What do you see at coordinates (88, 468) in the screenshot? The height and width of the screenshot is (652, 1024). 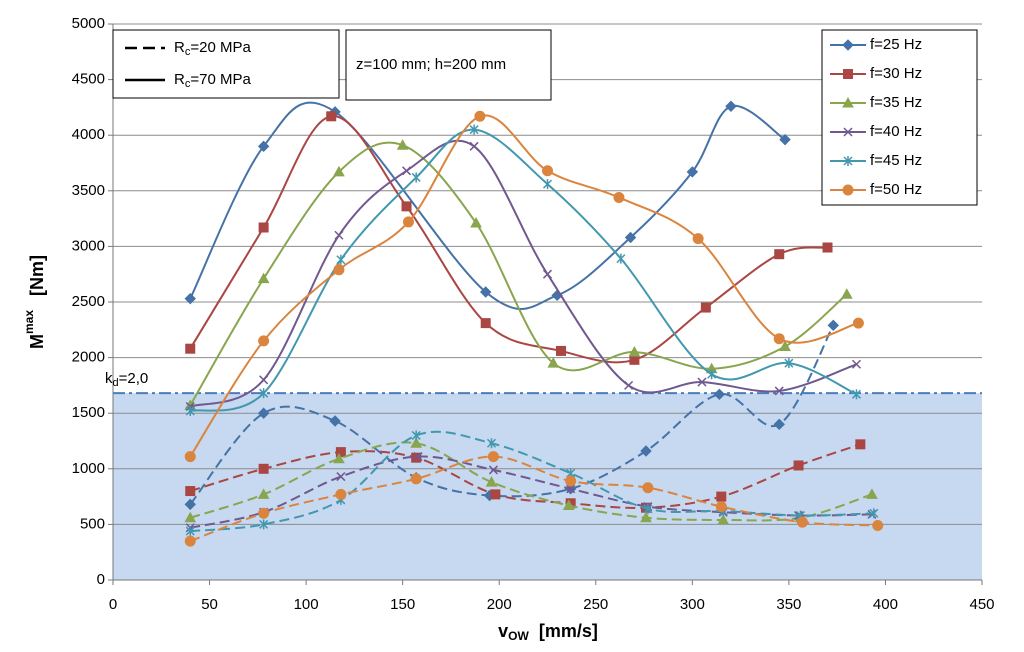 I see `y-tick-label: 1000` at bounding box center [88, 468].